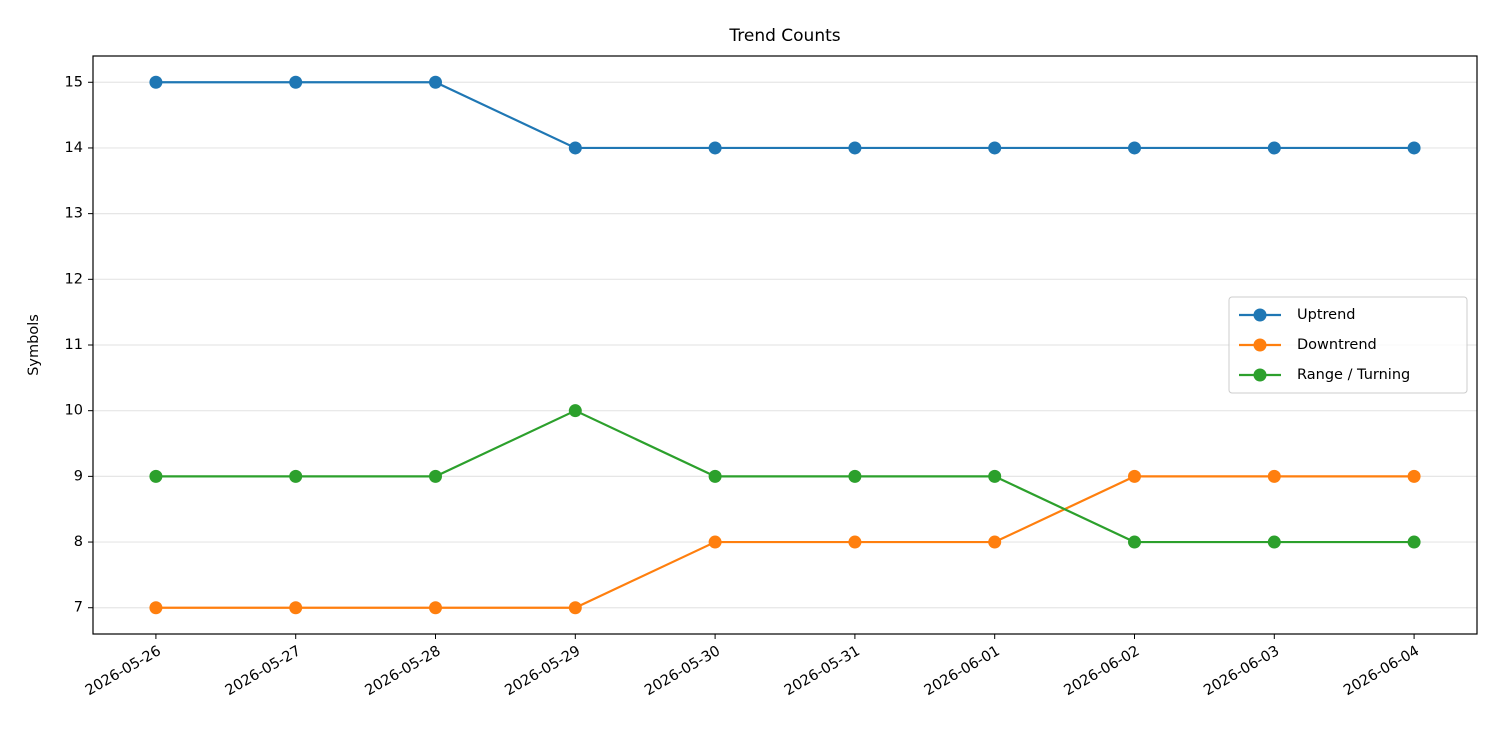 This screenshot has height=750, width=1500. Describe the element at coordinates (78, 608) in the screenshot. I see `y-tick-label: 7` at that location.